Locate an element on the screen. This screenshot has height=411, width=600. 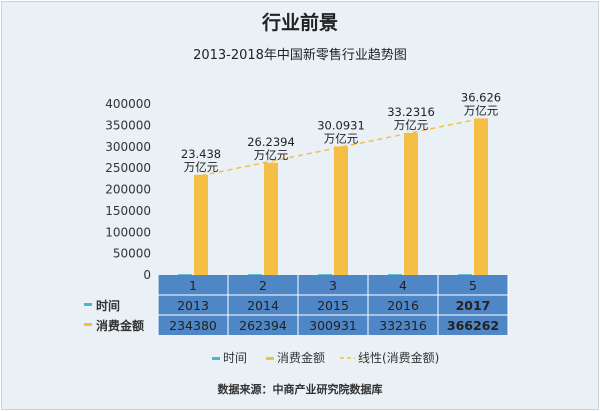
data-label-value-1: 26.2394 is located at coordinates (271, 142).